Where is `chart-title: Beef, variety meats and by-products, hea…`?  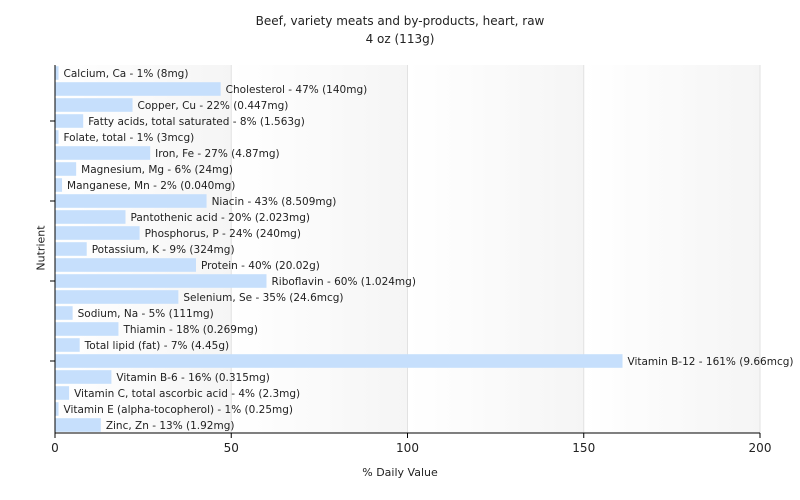 chart-title: Beef, variety meats and by-products, hea… is located at coordinates (400, 21).